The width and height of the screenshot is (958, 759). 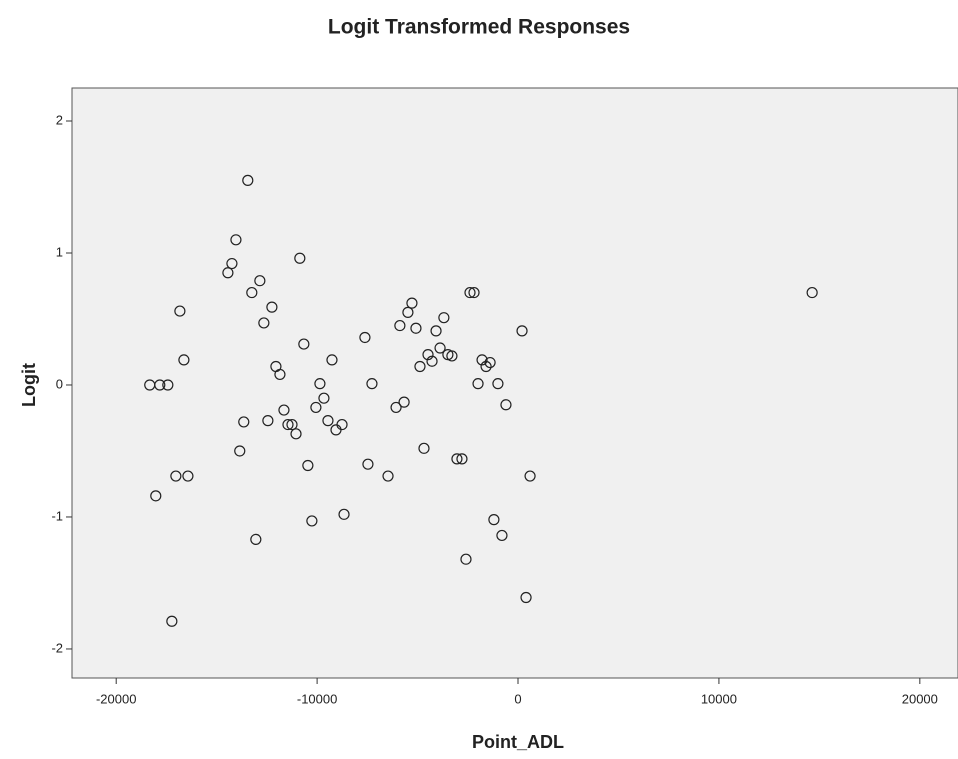 I want to click on y-axis-title: Logit, so click(x=29, y=385).